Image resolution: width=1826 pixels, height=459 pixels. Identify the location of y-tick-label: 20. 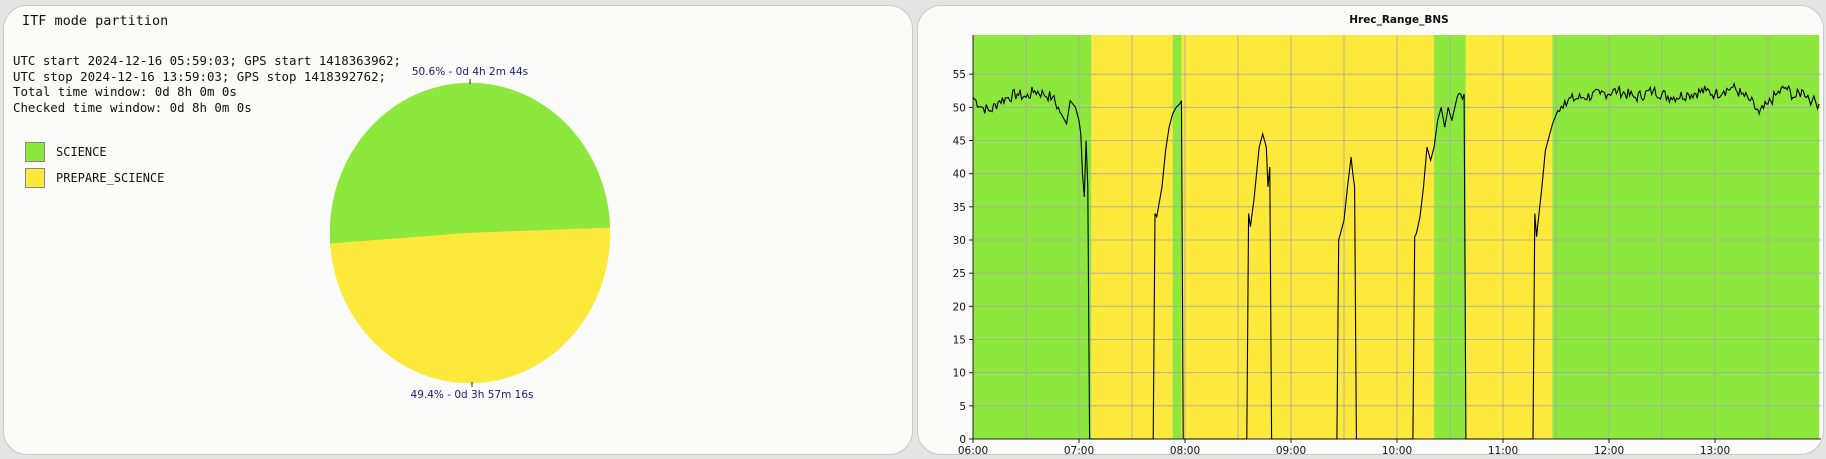
(959, 307).